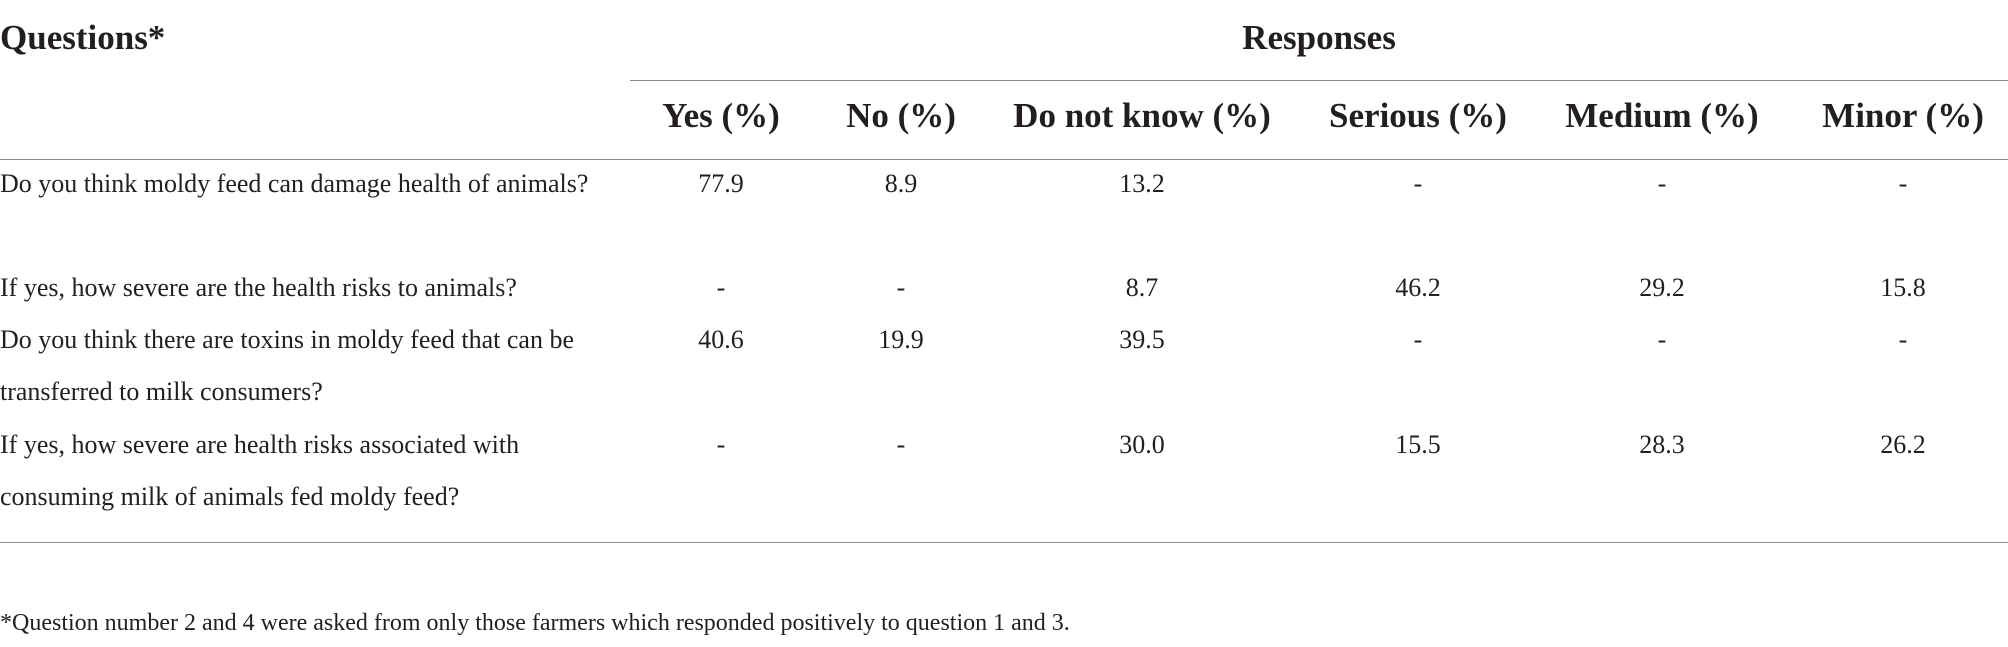  Describe the element at coordinates (721, 183) in the screenshot. I see `value-cell: 77.9` at that location.